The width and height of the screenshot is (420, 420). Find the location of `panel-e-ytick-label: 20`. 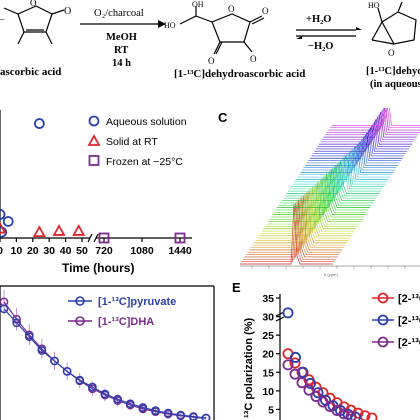

panel-e-ytick-label: 20 is located at coordinates (268, 355).